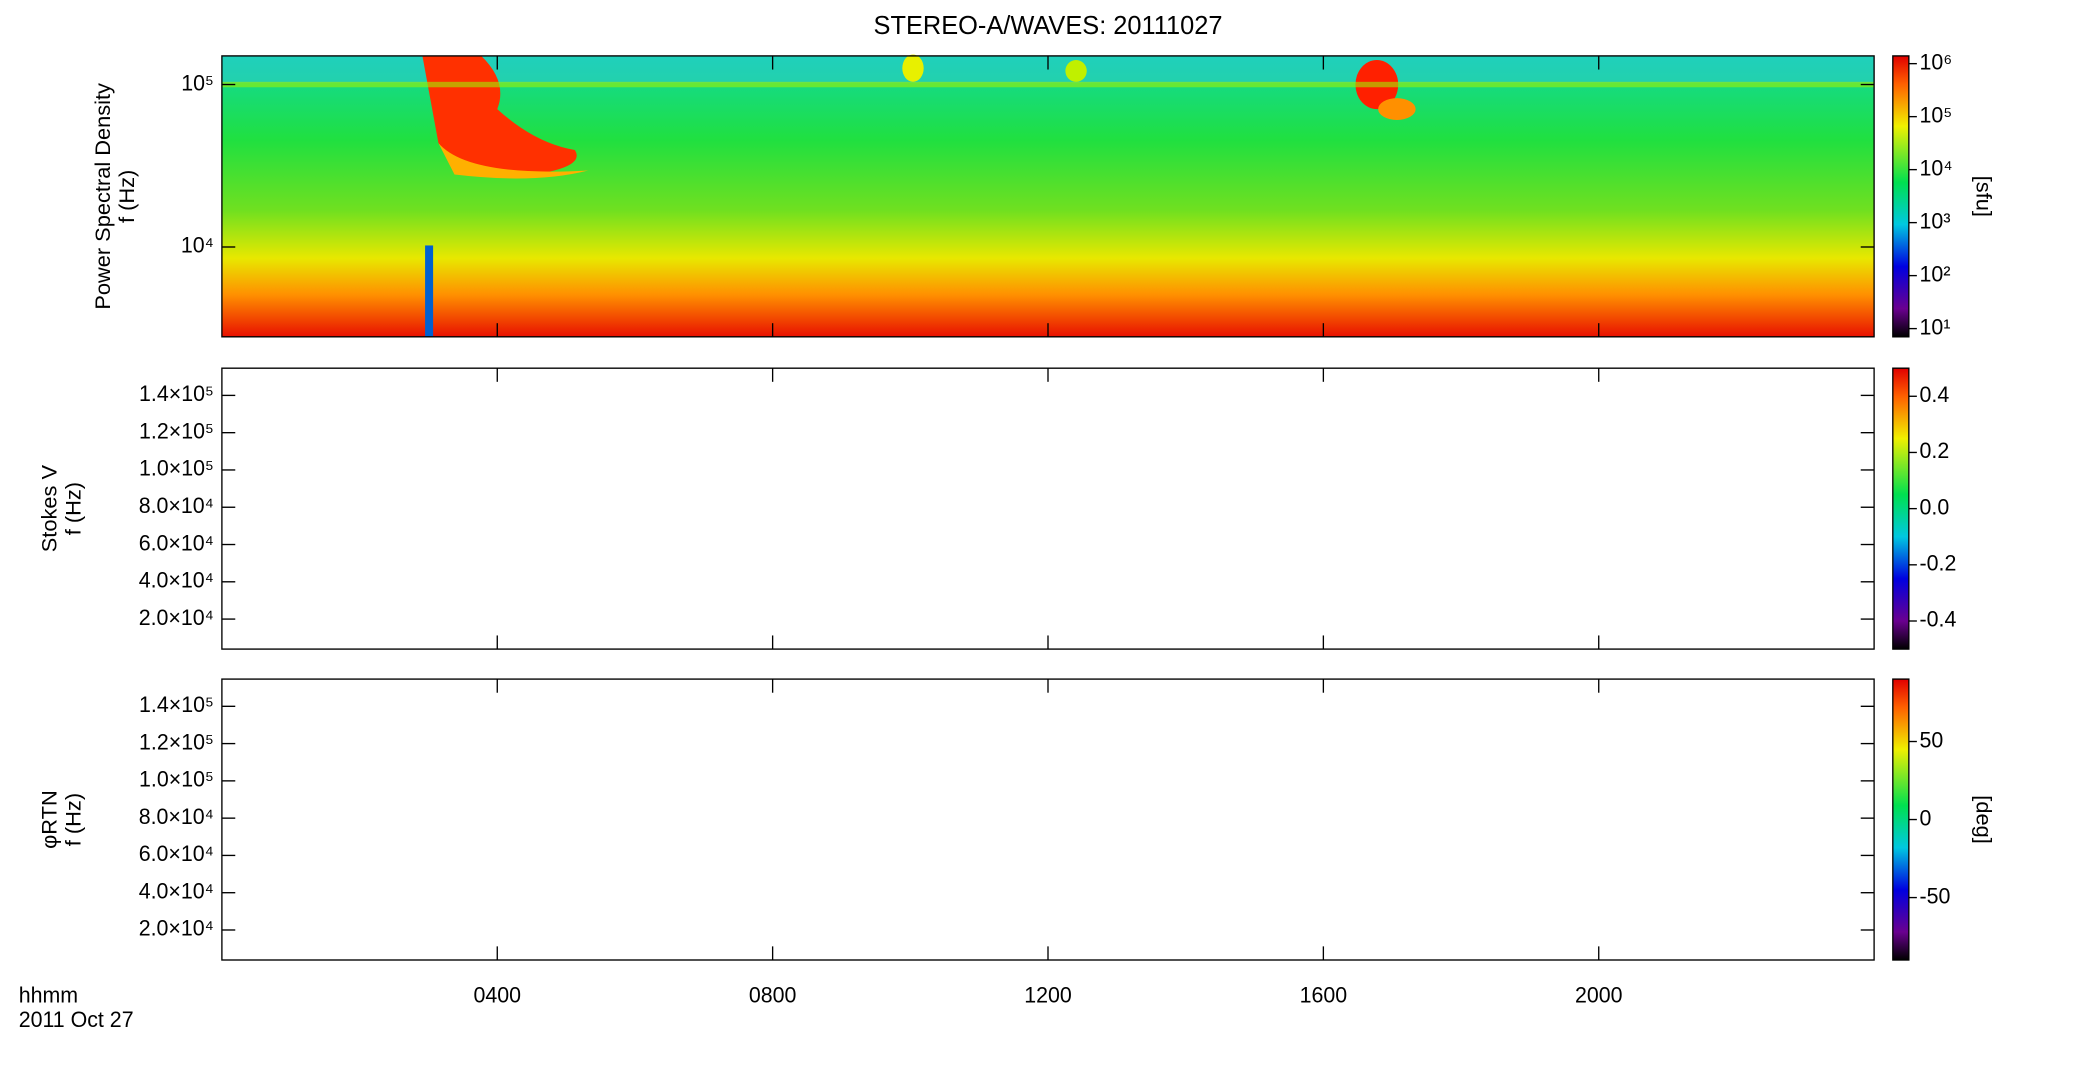 The image size is (2096, 1080). Describe the element at coordinates (197, 245) in the screenshot. I see `y-tick-label: 10⁴` at that location.